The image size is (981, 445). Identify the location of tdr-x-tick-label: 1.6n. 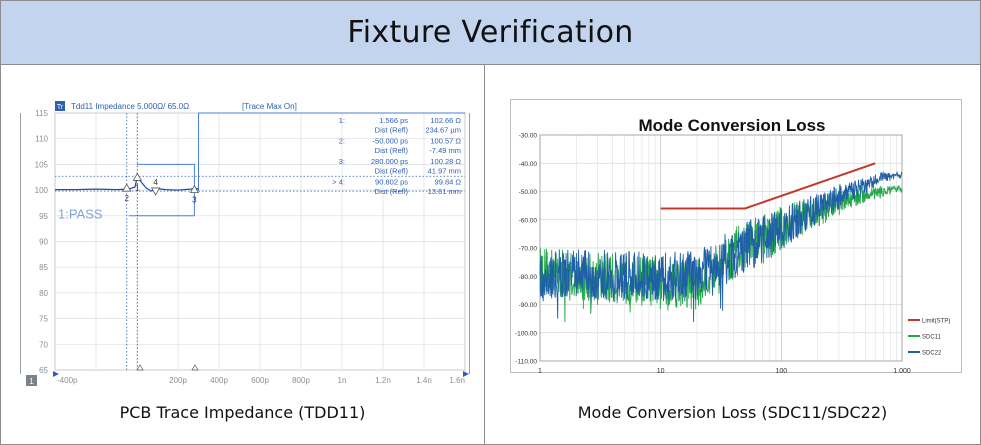
(457, 380).